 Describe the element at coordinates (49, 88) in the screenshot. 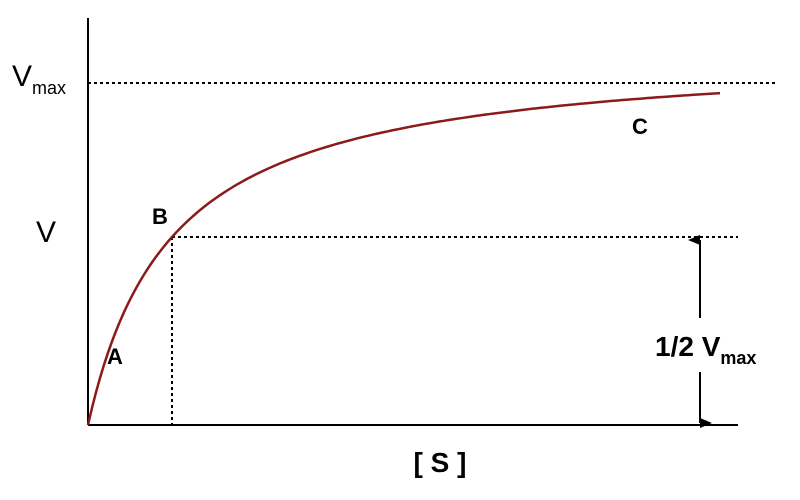

I see `vmax-subscript: max` at that location.